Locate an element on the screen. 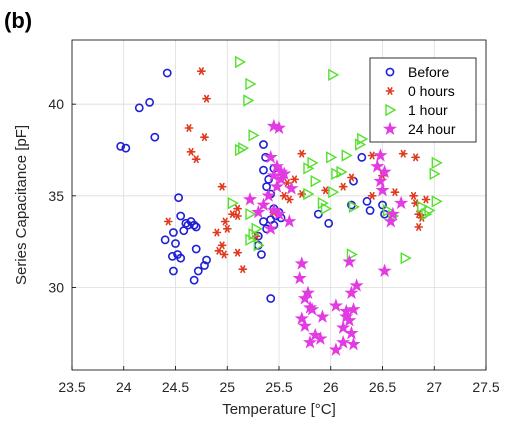  y-axis-label: Series Capacitance [pF] is located at coordinates (21, 205).